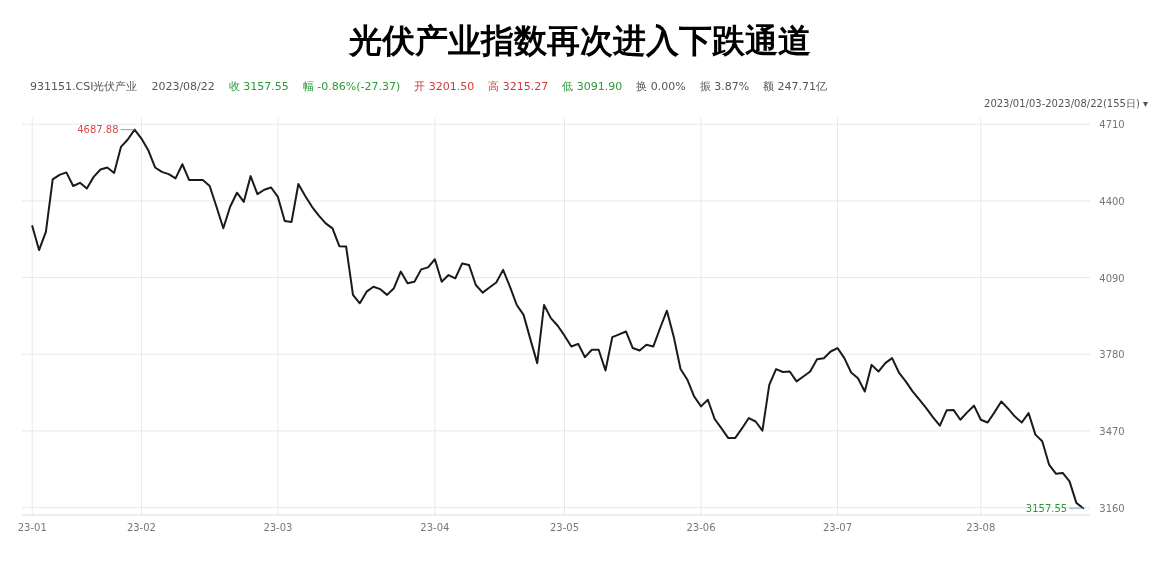 This screenshot has height=578, width=1160. I want to click on y-tick-label: 3470, so click(1112, 431).